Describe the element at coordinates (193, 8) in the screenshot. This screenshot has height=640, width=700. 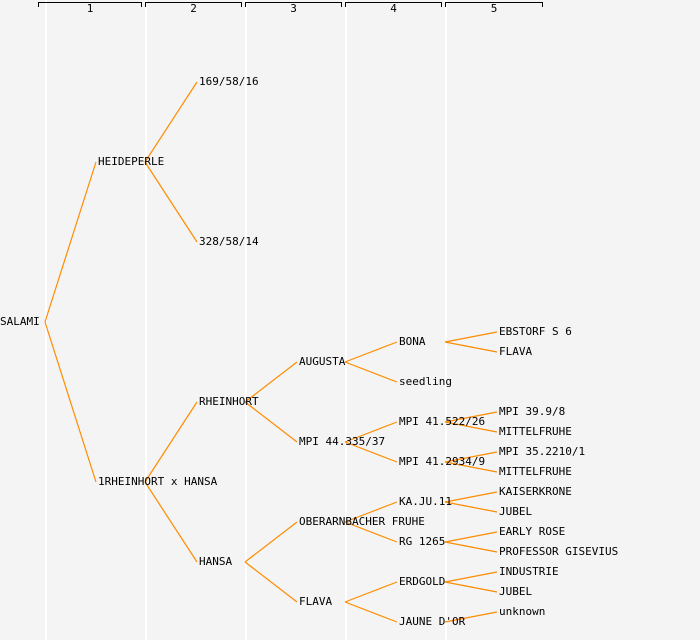
I see `generation-label-2: 2` at that location.